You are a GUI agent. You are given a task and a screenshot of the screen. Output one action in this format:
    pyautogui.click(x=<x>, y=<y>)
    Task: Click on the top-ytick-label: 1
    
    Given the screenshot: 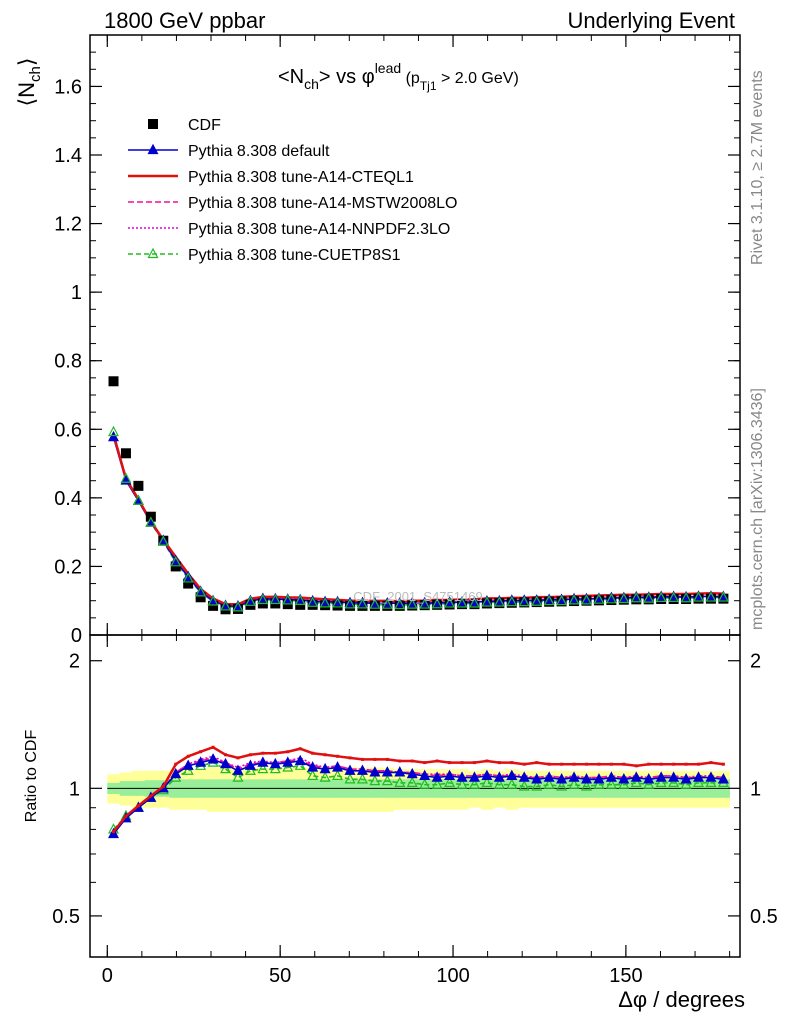 What is the action you would take?
    pyautogui.click(x=76, y=293)
    